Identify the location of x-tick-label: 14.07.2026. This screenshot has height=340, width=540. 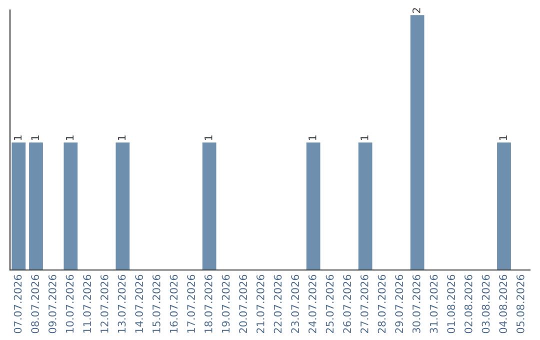
(139, 303).